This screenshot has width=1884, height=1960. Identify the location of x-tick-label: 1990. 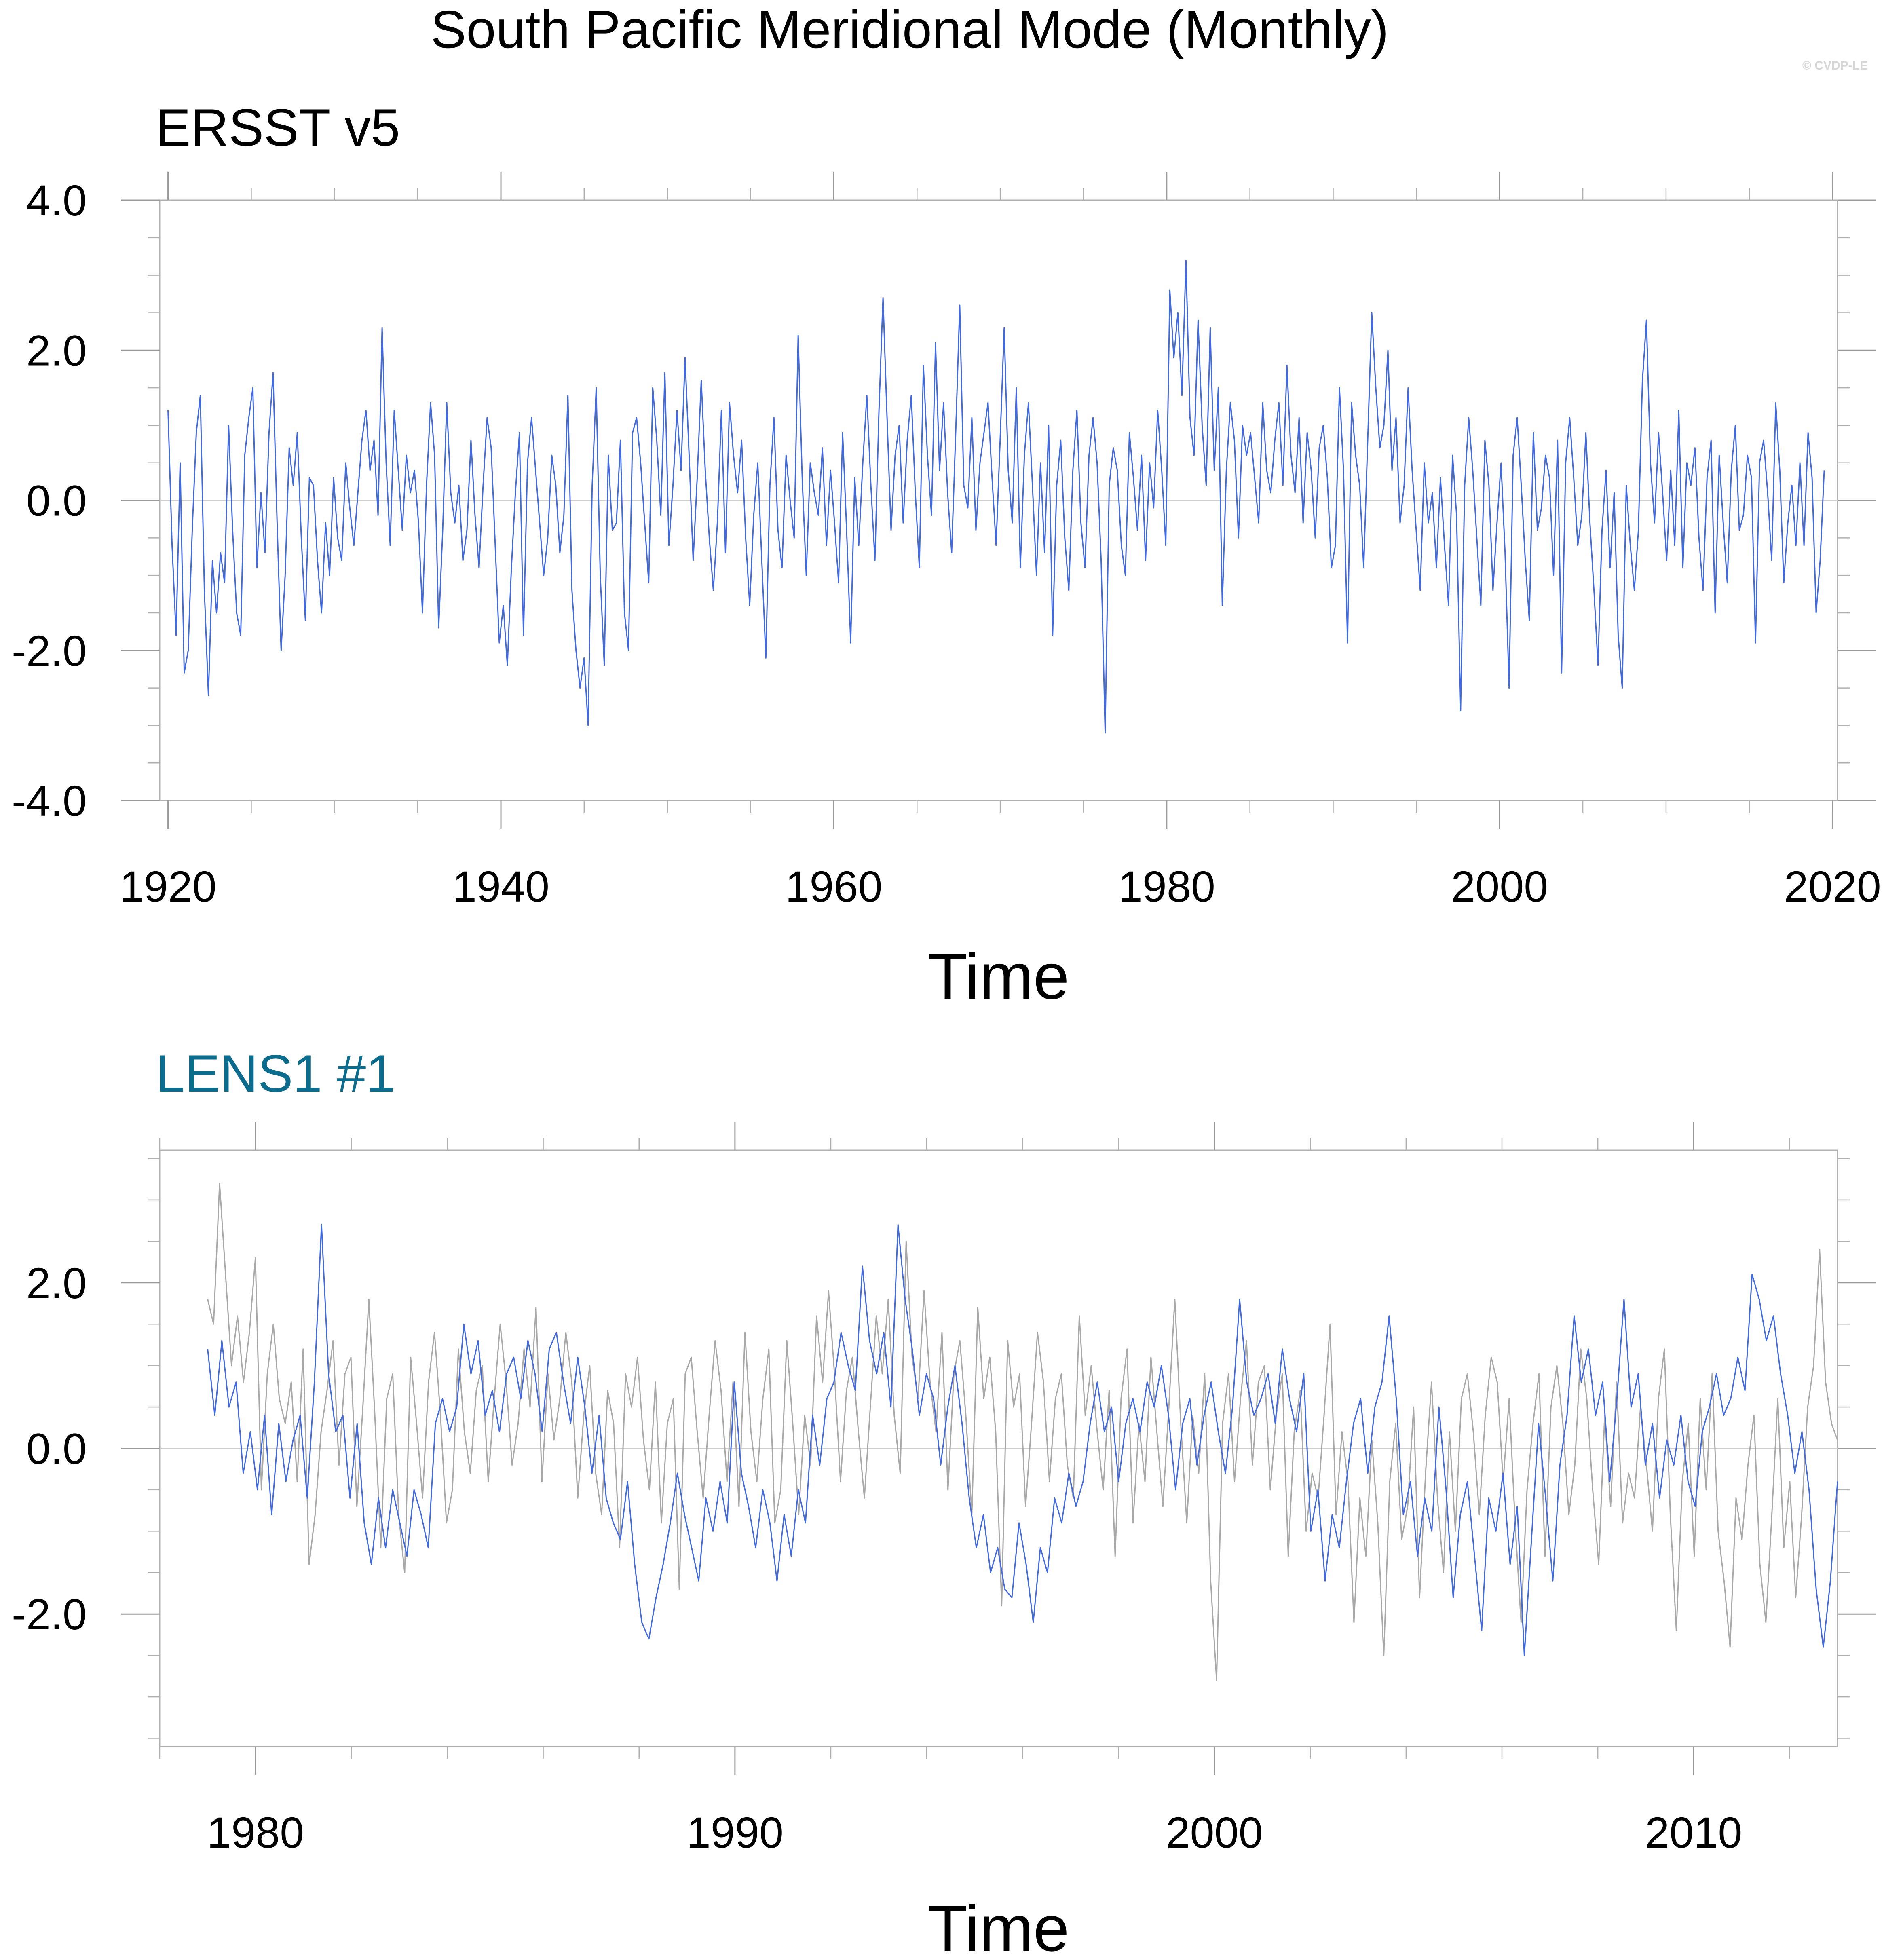
(735, 1832).